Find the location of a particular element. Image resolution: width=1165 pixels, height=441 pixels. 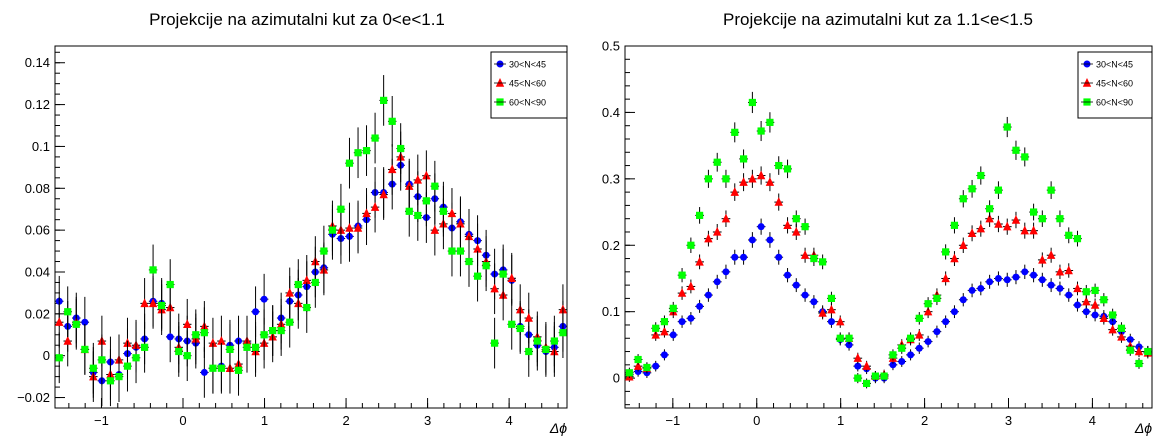

right-legend-label: 60<N<90 is located at coordinates (1114, 103).